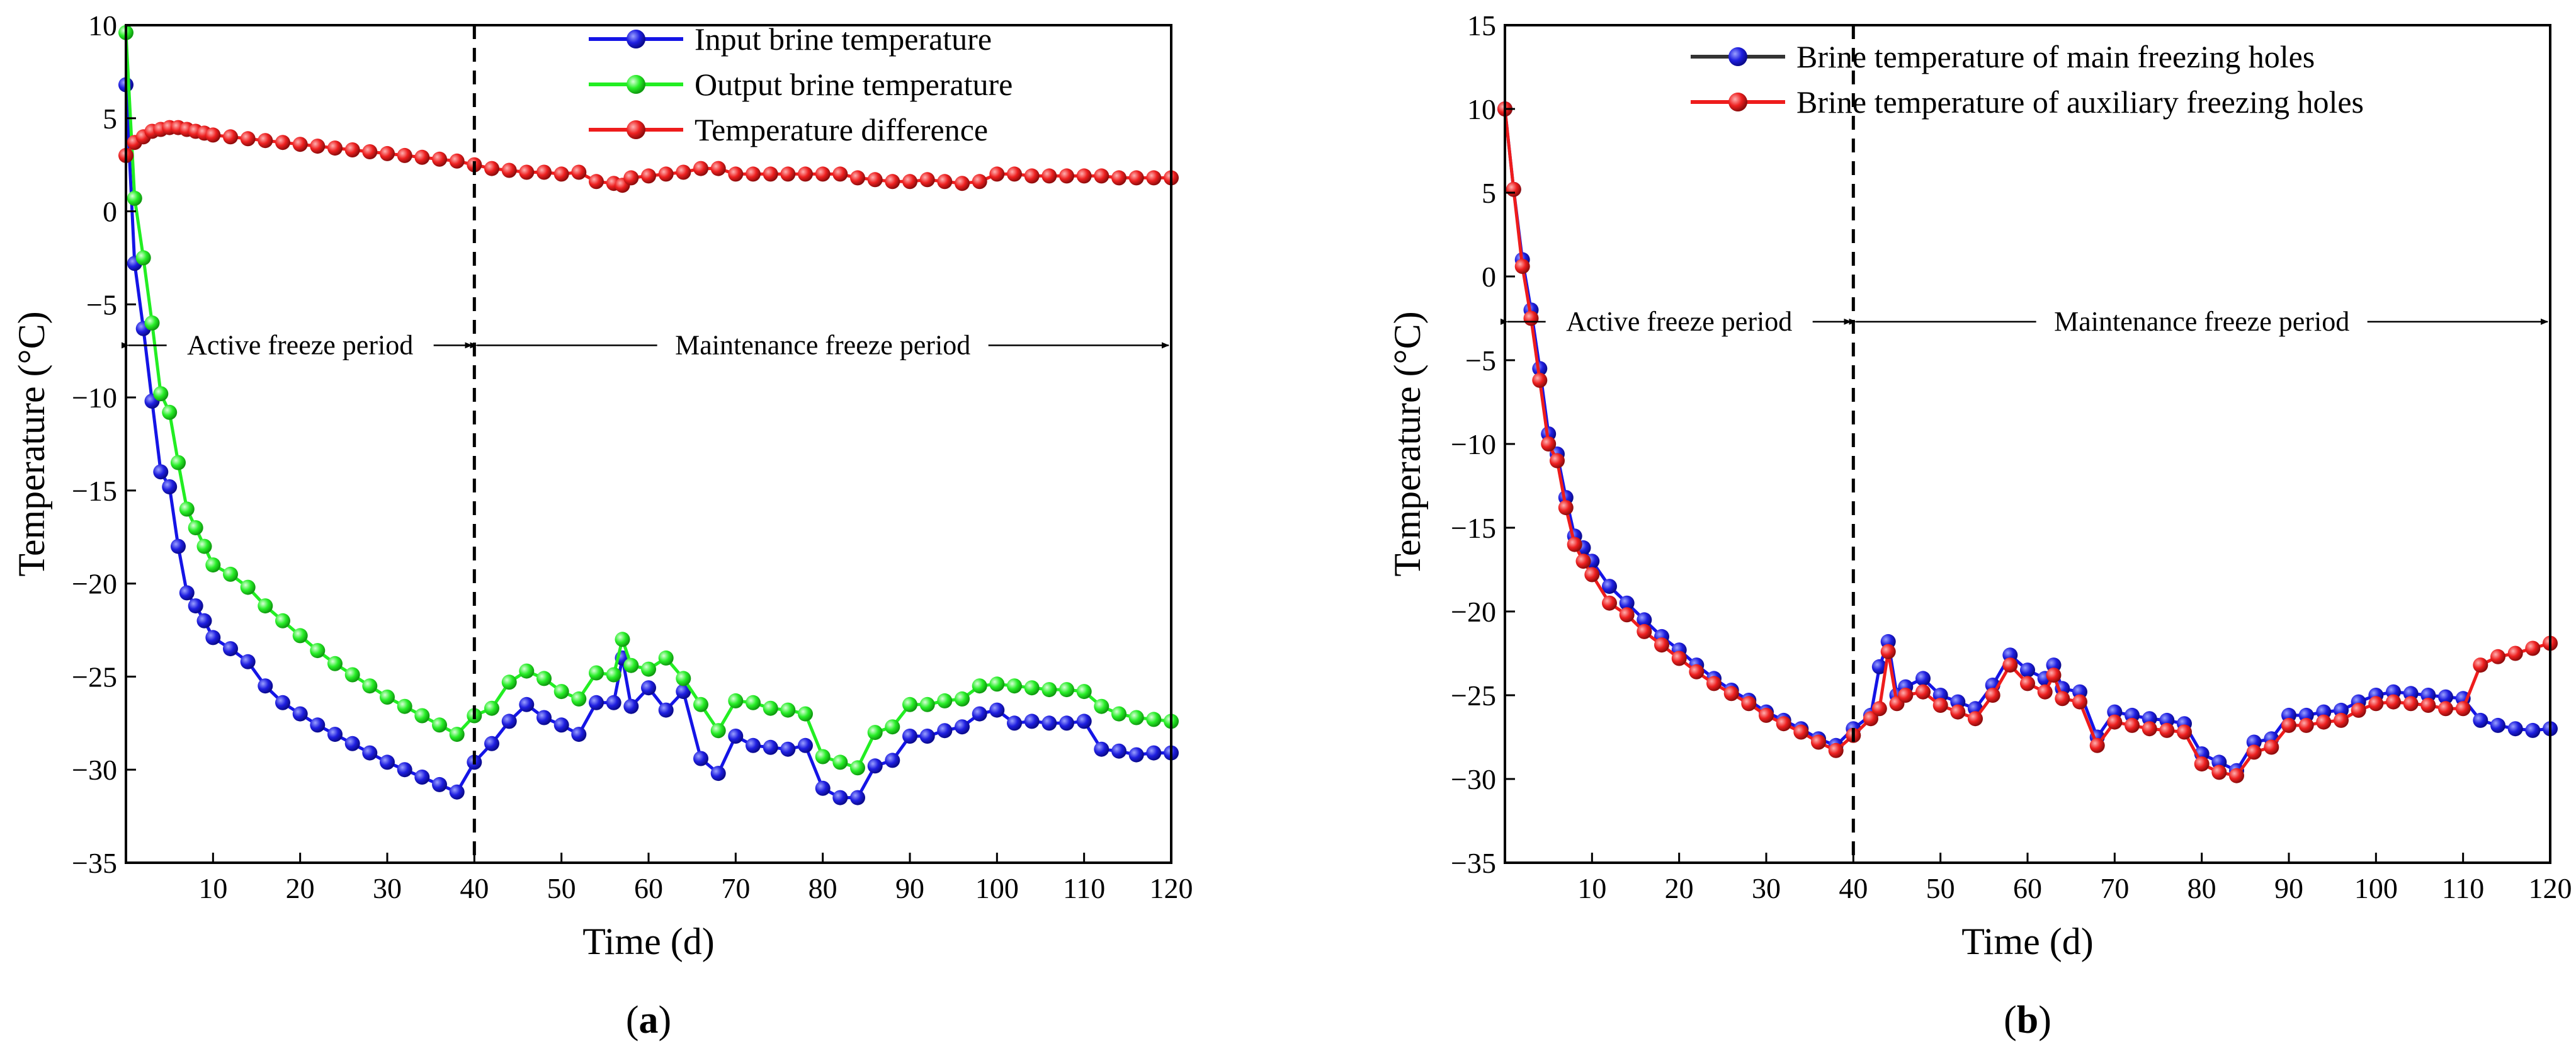 The width and height of the screenshot is (2576, 1046). I want to click on y-tick-label: −5, so click(1480, 360).